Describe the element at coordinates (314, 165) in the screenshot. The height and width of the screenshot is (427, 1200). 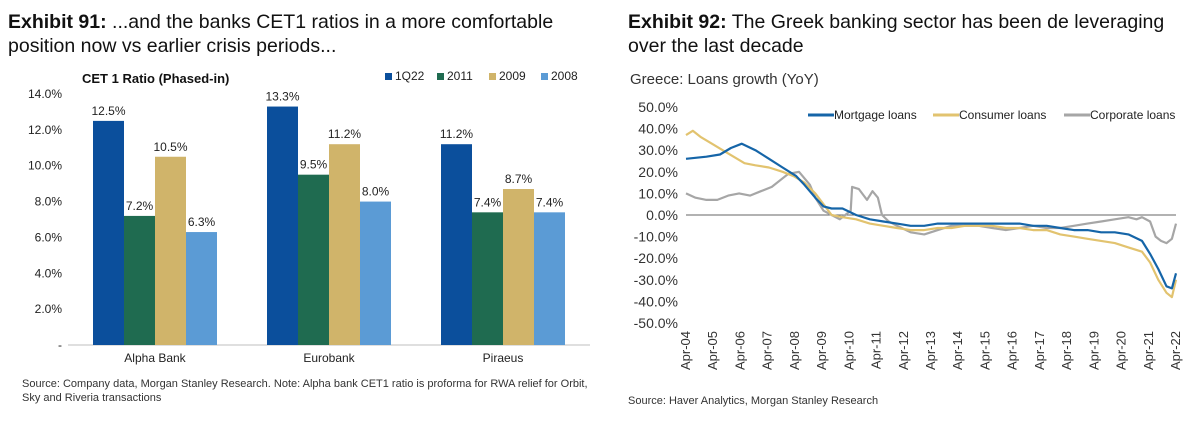
I see `bar-data-label: 9.5%` at that location.